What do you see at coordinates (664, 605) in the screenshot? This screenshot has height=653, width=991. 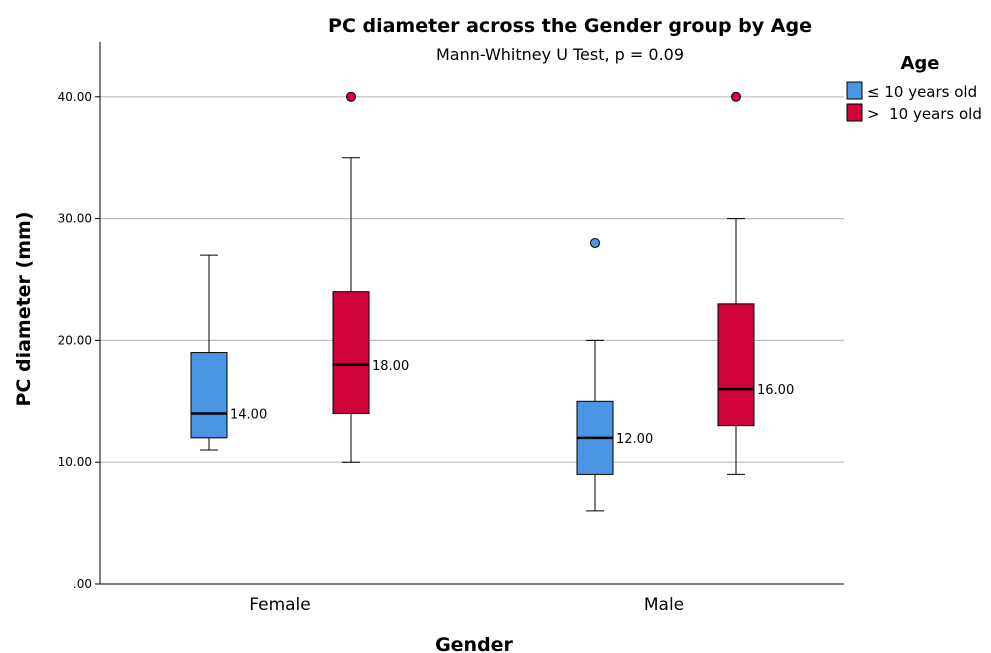 I see `category-label-male: Male` at bounding box center [664, 605].